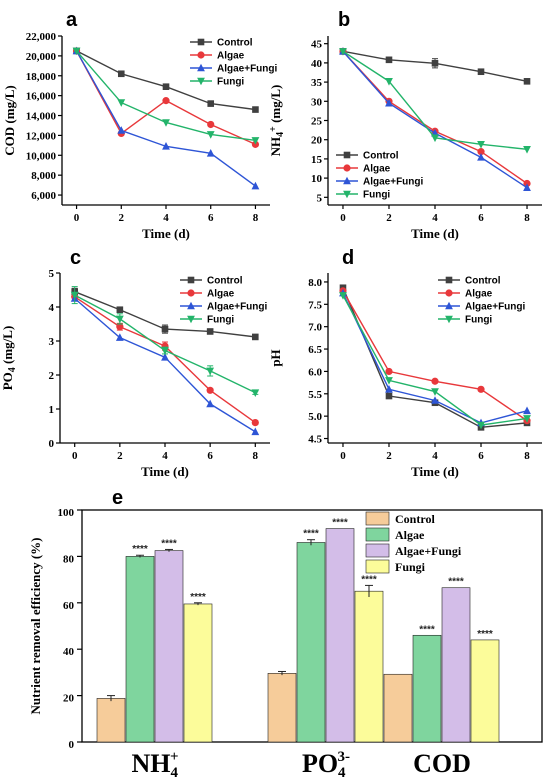 Image resolution: width=550 pixels, height=780 pixels. Describe the element at coordinates (315, 328) in the screenshot. I see `y-tick-label: 7.0` at that location.